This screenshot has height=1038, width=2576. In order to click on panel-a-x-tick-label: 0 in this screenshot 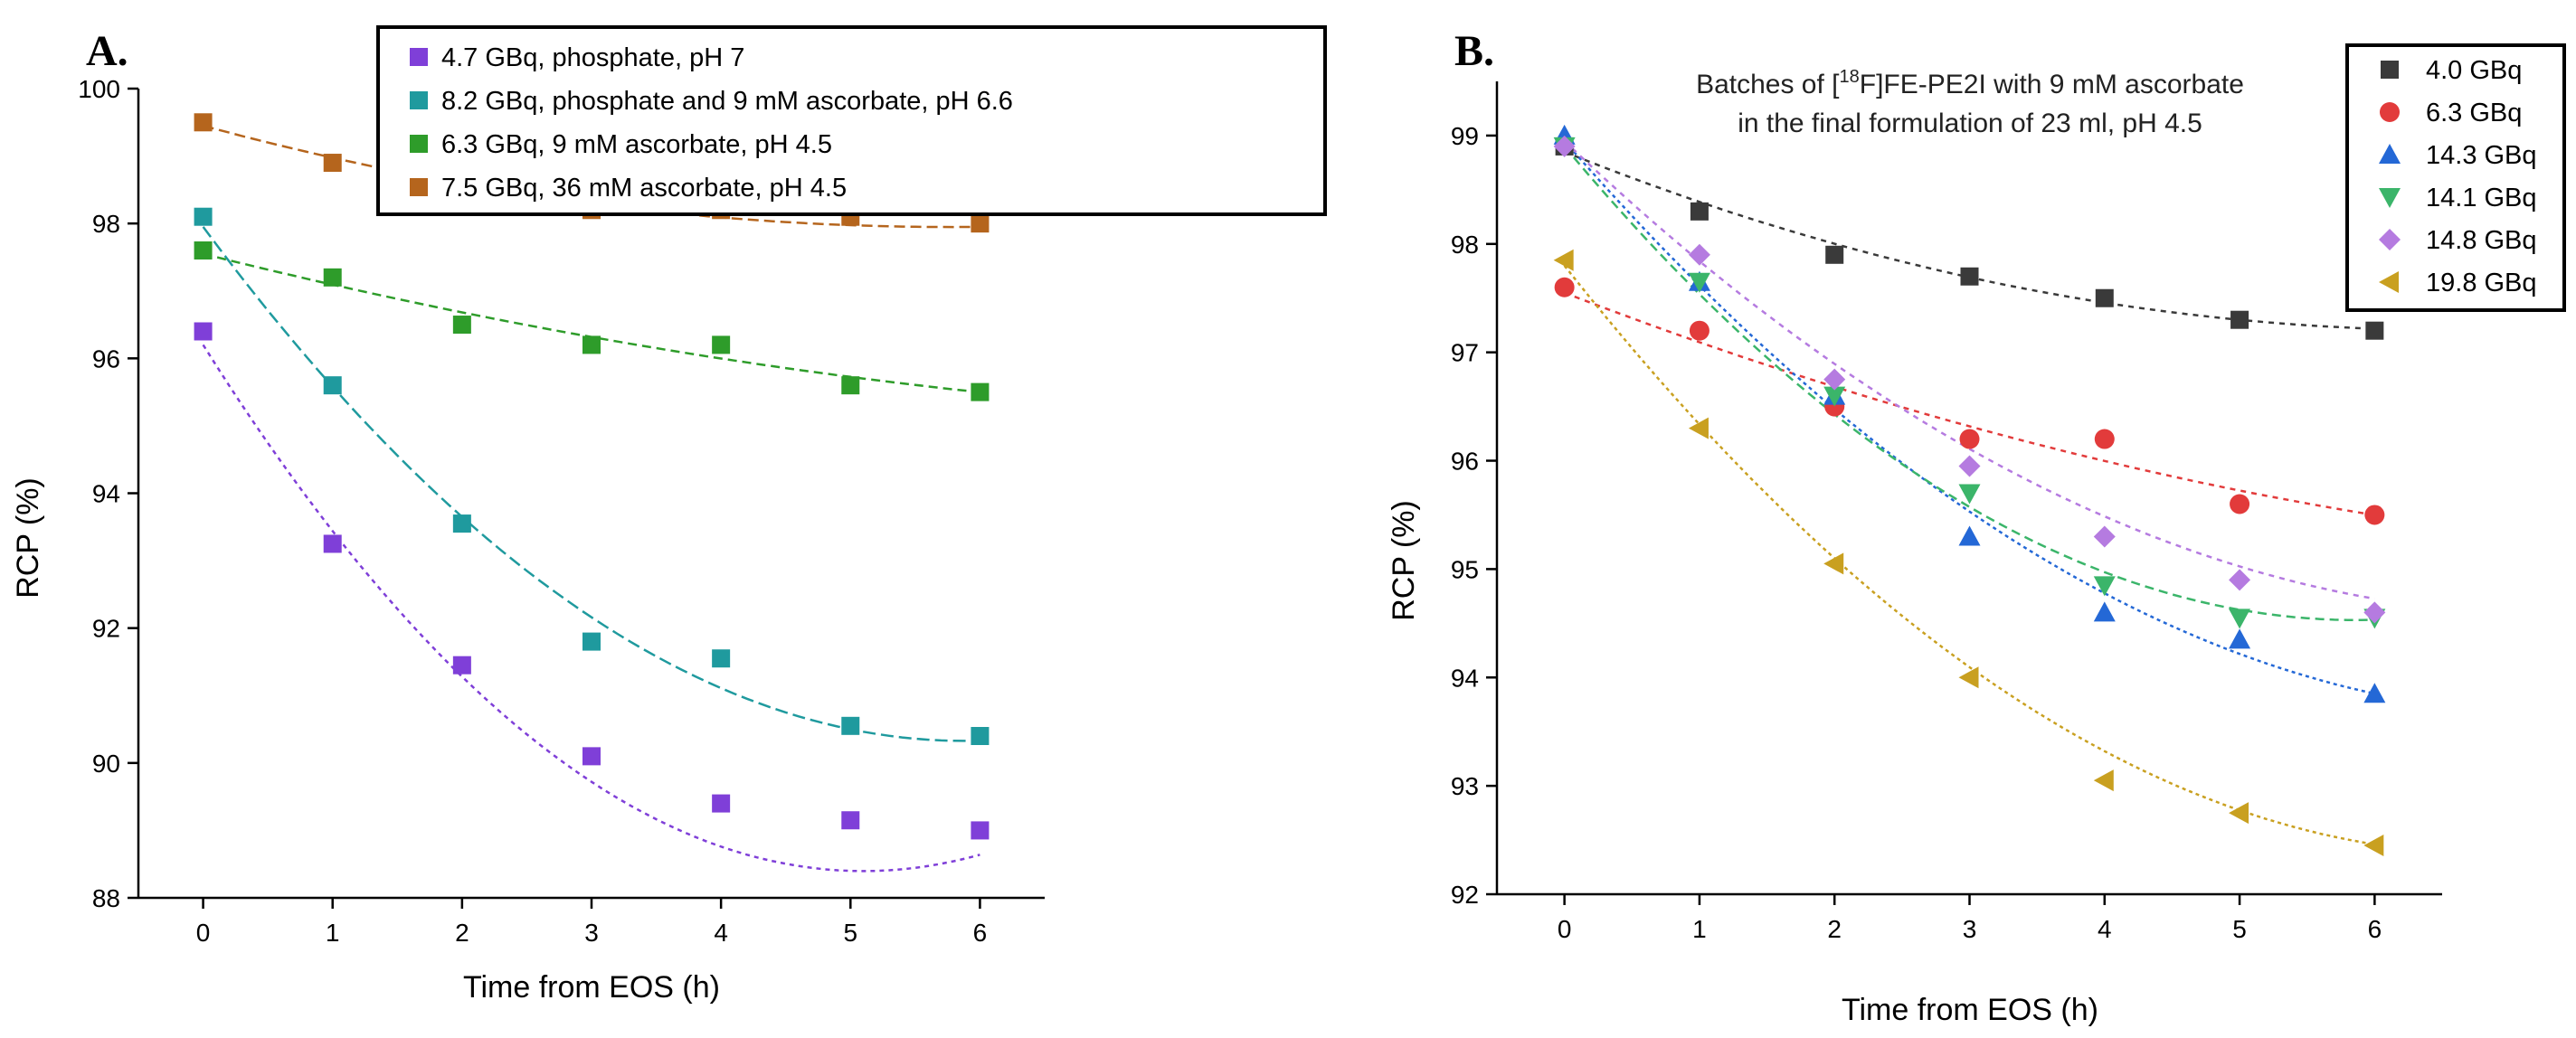, I will do `click(204, 933)`.